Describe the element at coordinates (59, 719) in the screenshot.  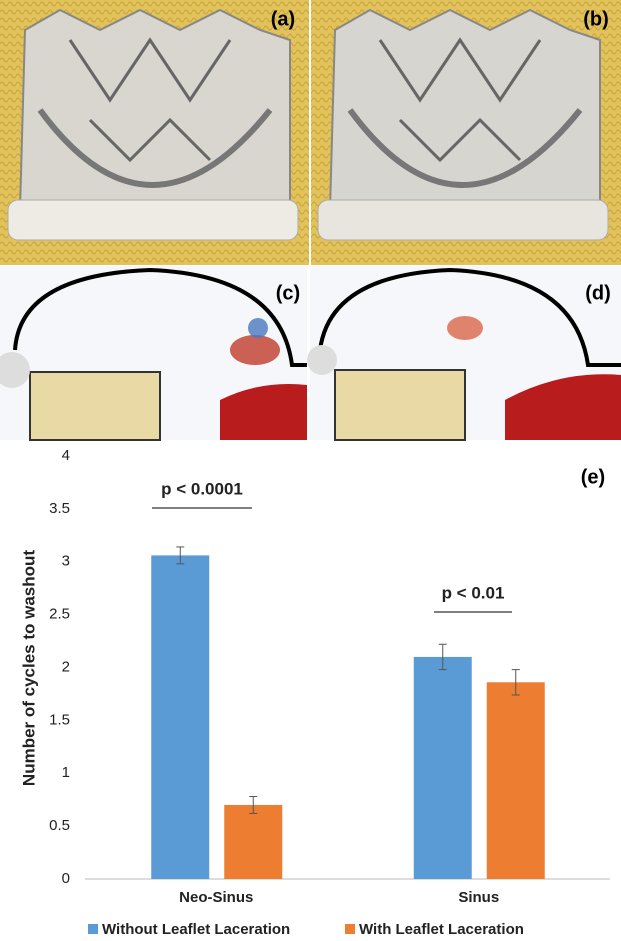
I see `y-tick-label: 1.5` at that location.